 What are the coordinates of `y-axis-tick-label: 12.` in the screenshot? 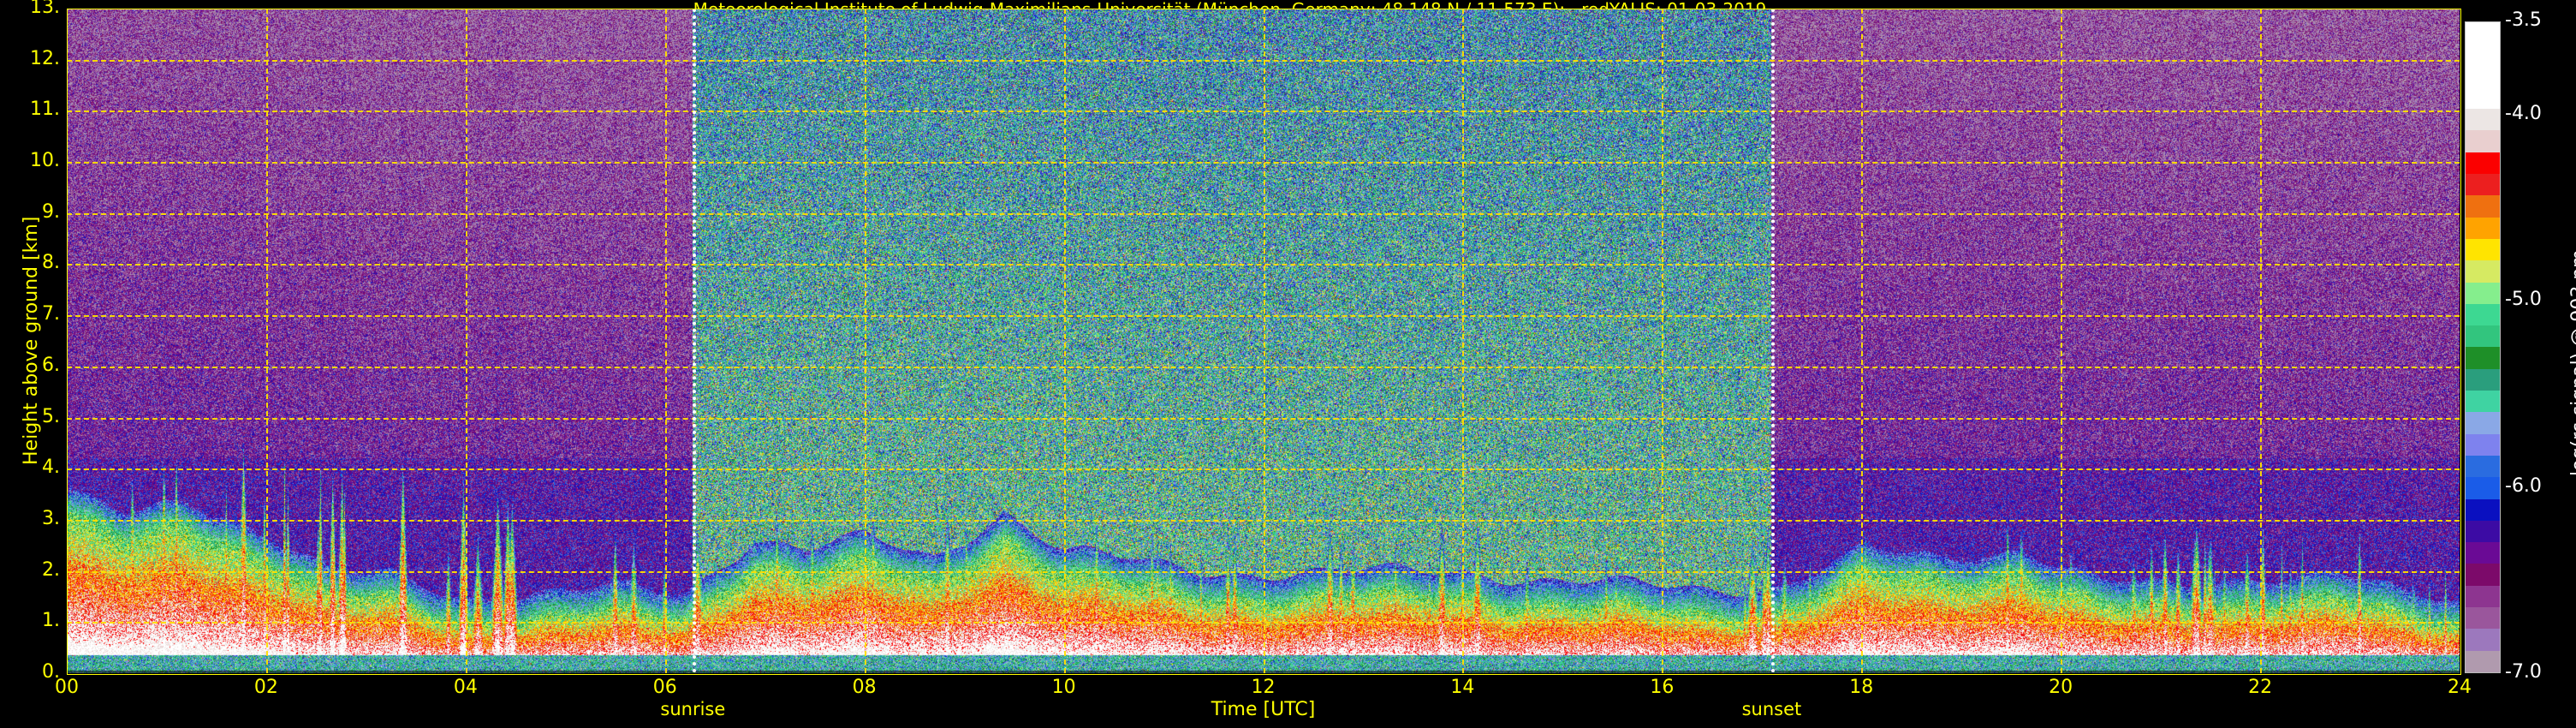 It's located at (45, 58).